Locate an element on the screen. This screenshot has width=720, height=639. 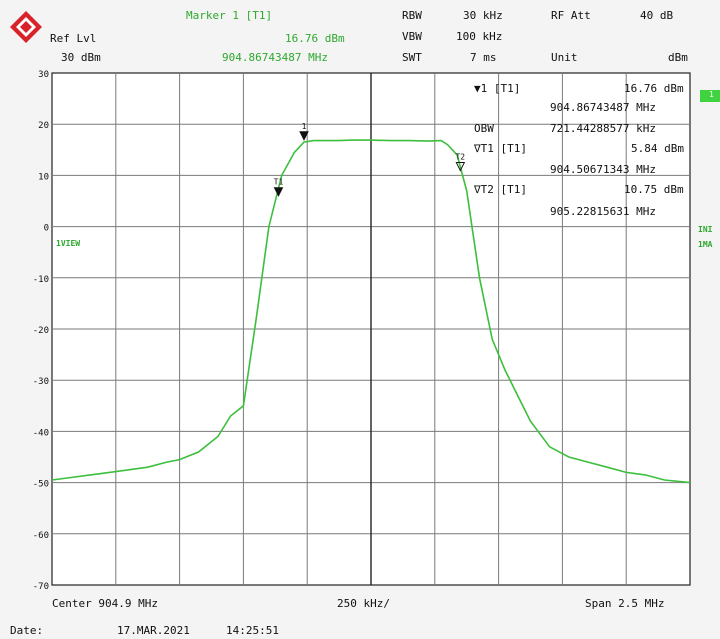
vbw-label: VBW is located at coordinates (412, 36).